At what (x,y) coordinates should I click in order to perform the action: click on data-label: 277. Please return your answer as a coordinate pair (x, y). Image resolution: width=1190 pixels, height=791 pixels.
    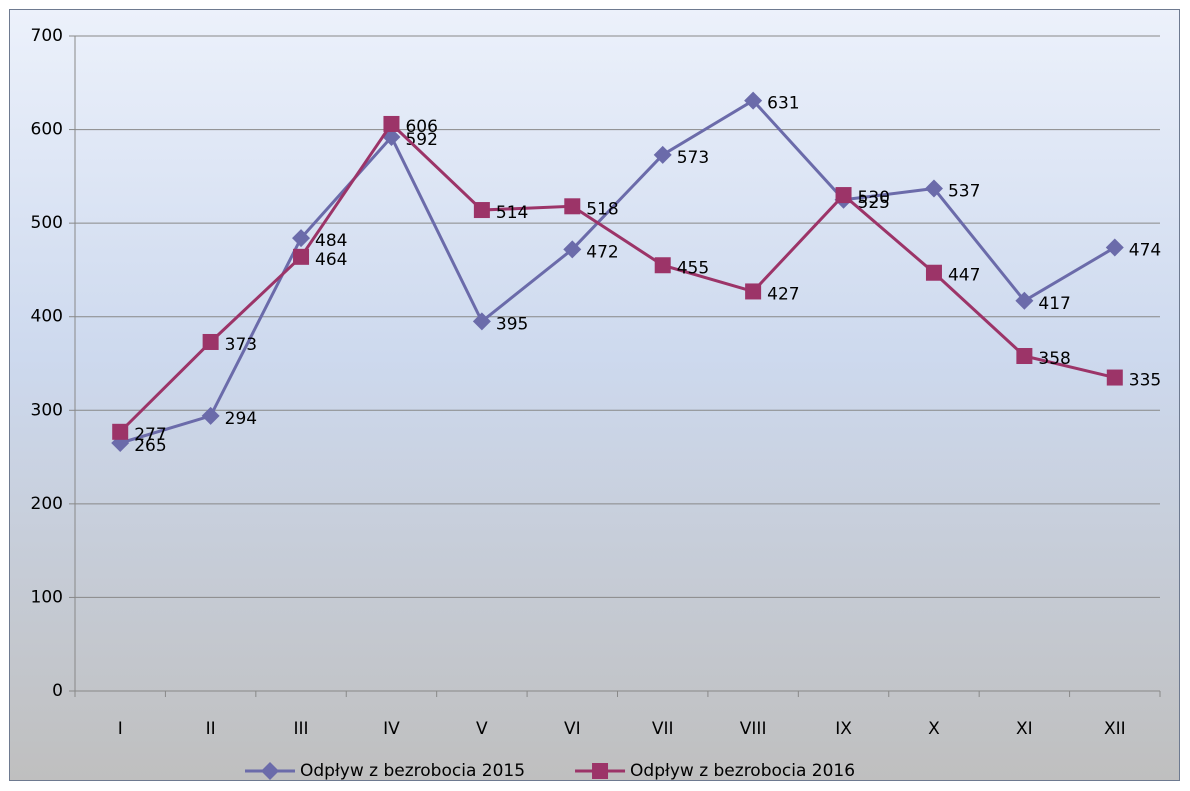
    Looking at the image, I should click on (150, 435).